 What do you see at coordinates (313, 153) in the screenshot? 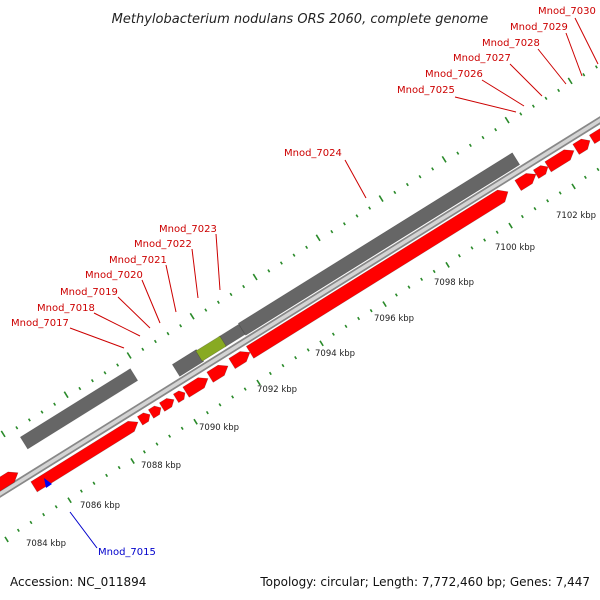
I see `gene-label-mnod-7024: Mnod_7024` at bounding box center [313, 153].